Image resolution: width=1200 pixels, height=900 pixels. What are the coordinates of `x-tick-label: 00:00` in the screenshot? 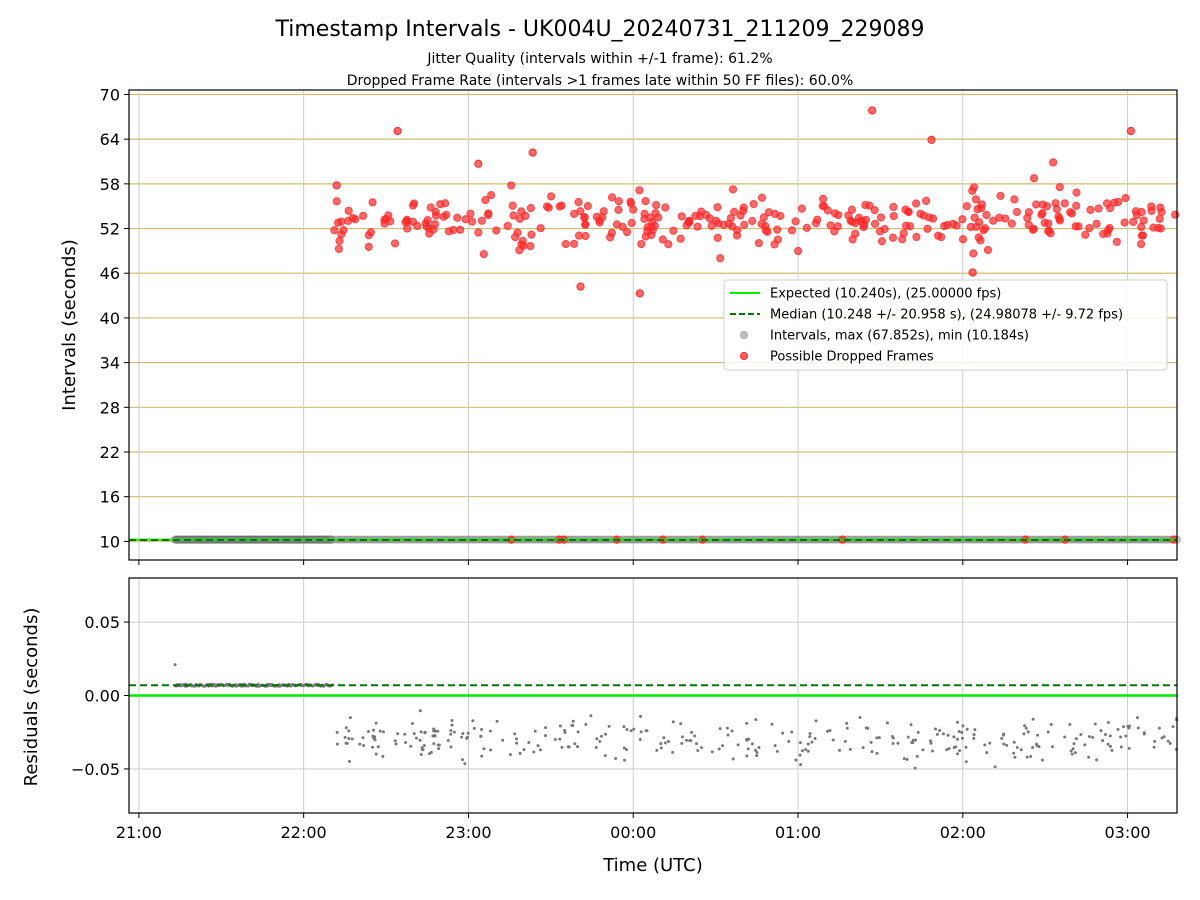 It's located at (633, 832).